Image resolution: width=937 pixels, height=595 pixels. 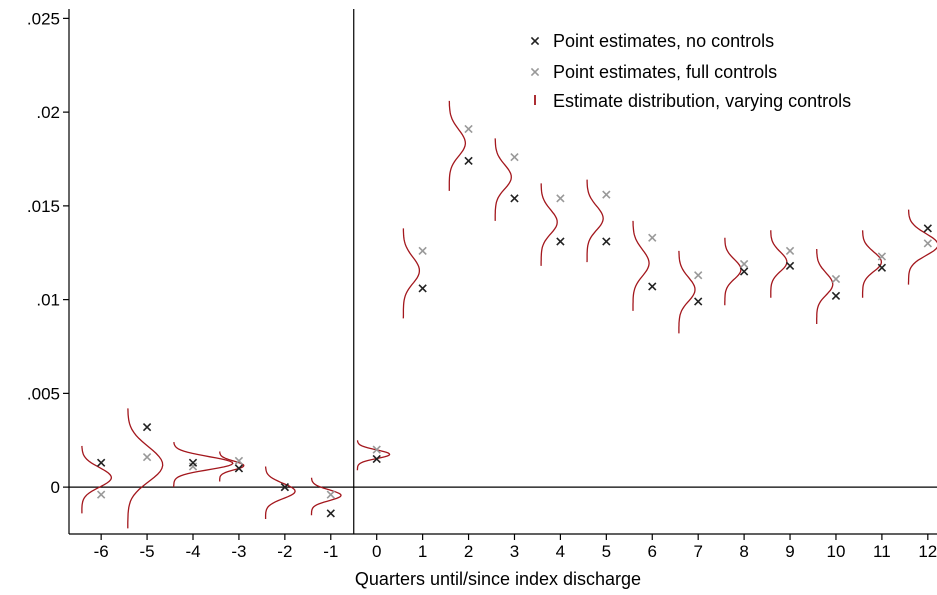 I want to click on x-tick-label: 10, so click(x=836, y=551).